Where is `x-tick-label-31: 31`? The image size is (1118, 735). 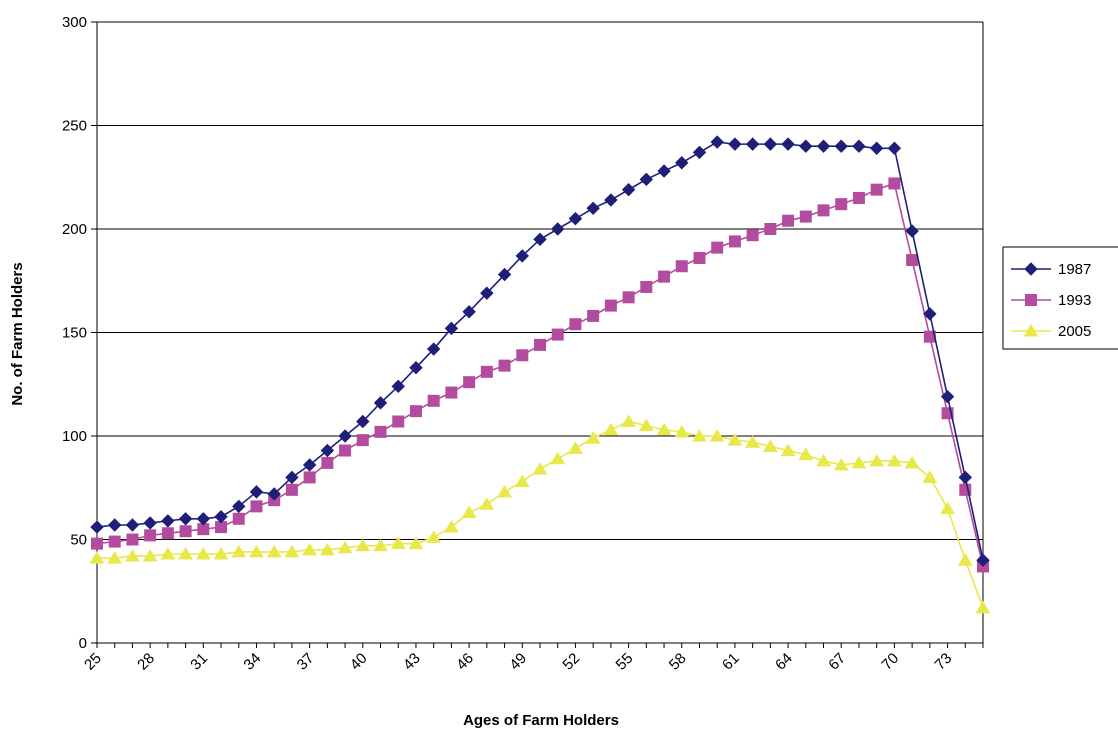 x-tick-label-31: 31 is located at coordinates (199, 662).